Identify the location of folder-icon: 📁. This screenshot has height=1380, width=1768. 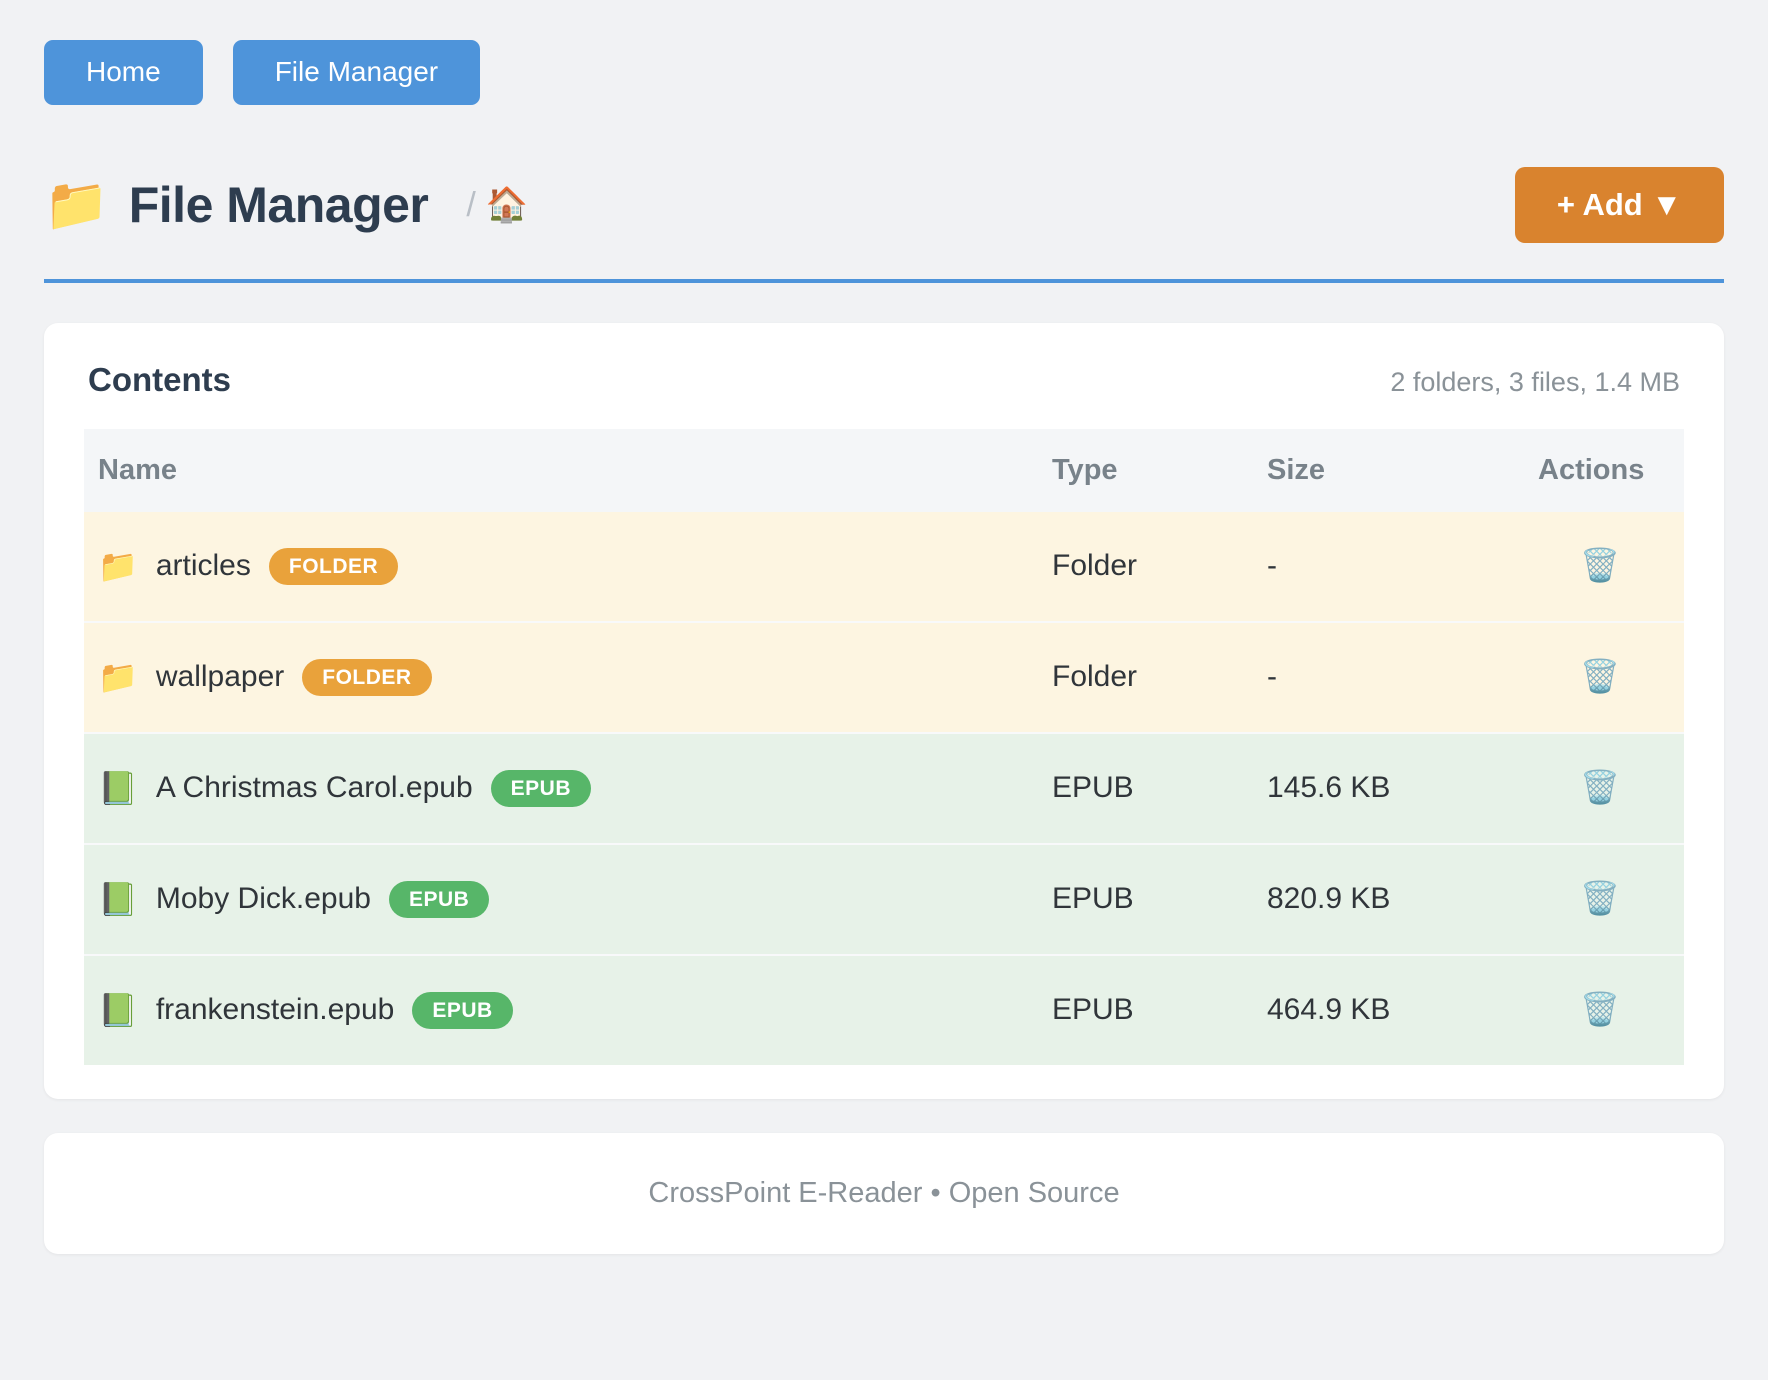
(76, 204).